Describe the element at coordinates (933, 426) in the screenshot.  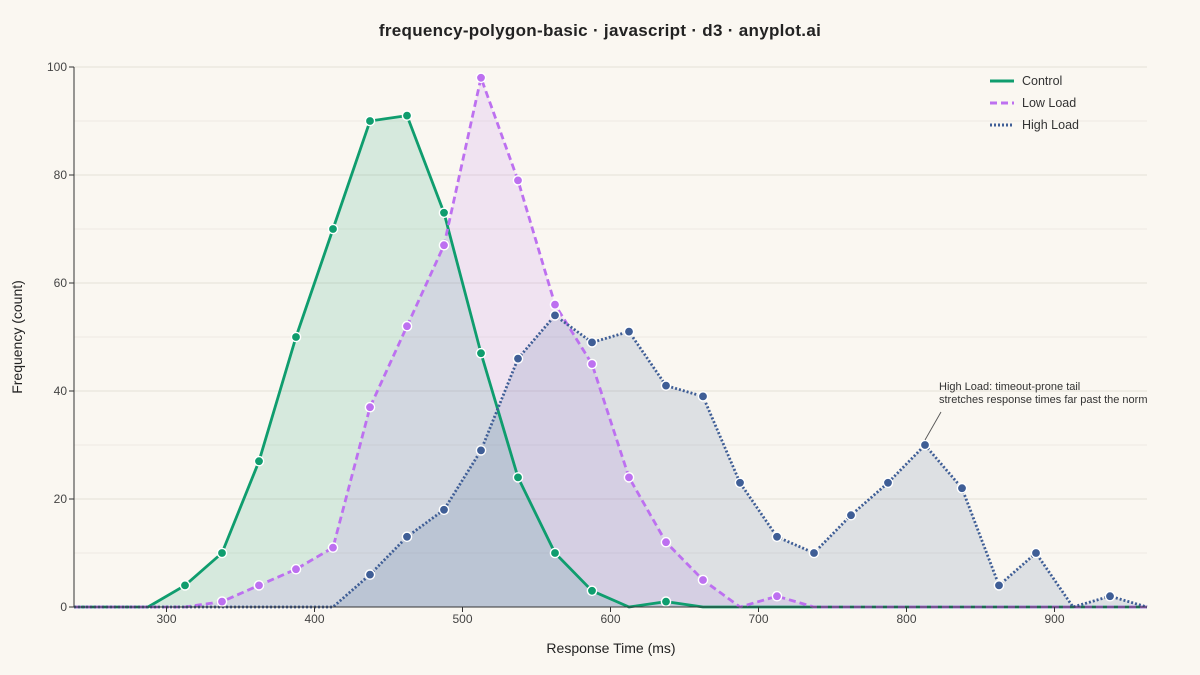
I see `annotation-leader` at that location.